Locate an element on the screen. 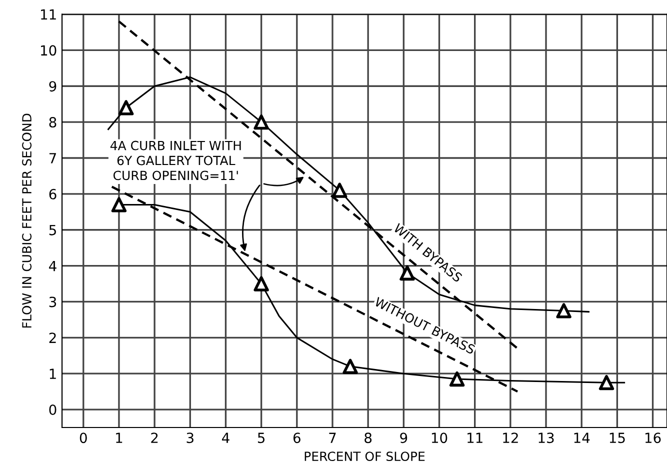  x-tick-label: 10 is located at coordinates (440, 438).